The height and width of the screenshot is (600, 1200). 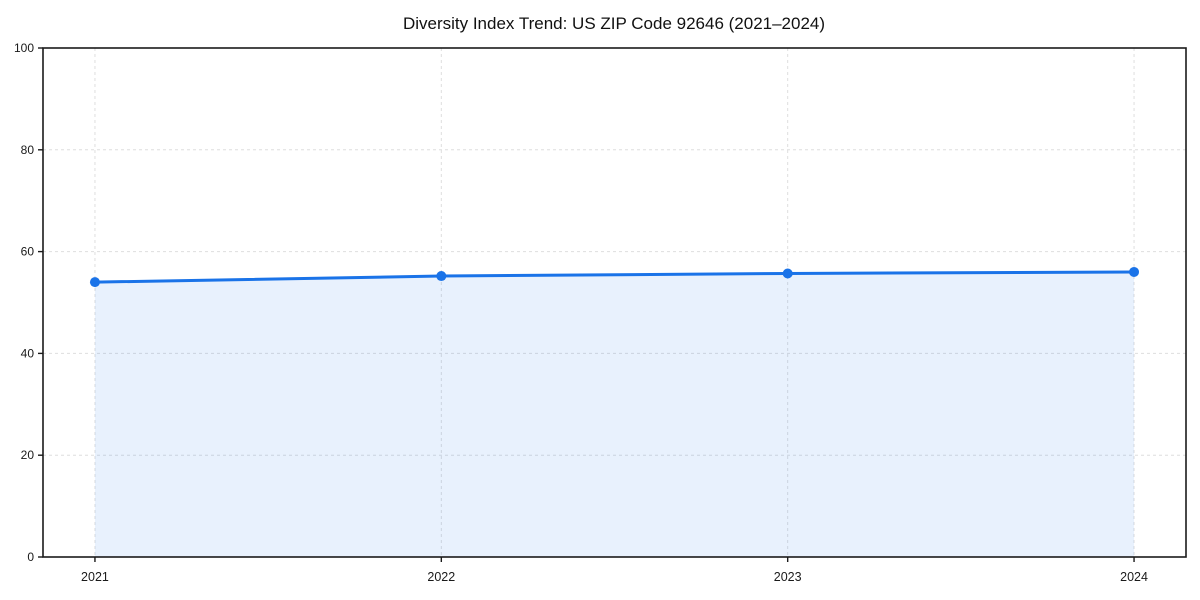 I want to click on data-point-2023, so click(x=787, y=273).